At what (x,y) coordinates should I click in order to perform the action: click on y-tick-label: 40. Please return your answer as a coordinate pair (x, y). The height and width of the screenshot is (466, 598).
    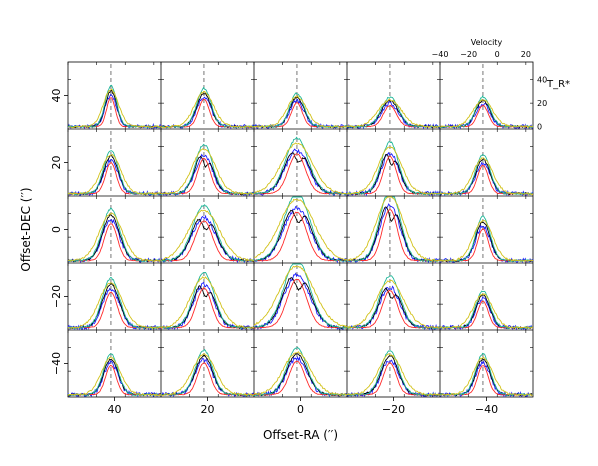
    Looking at the image, I should click on (56, 96).